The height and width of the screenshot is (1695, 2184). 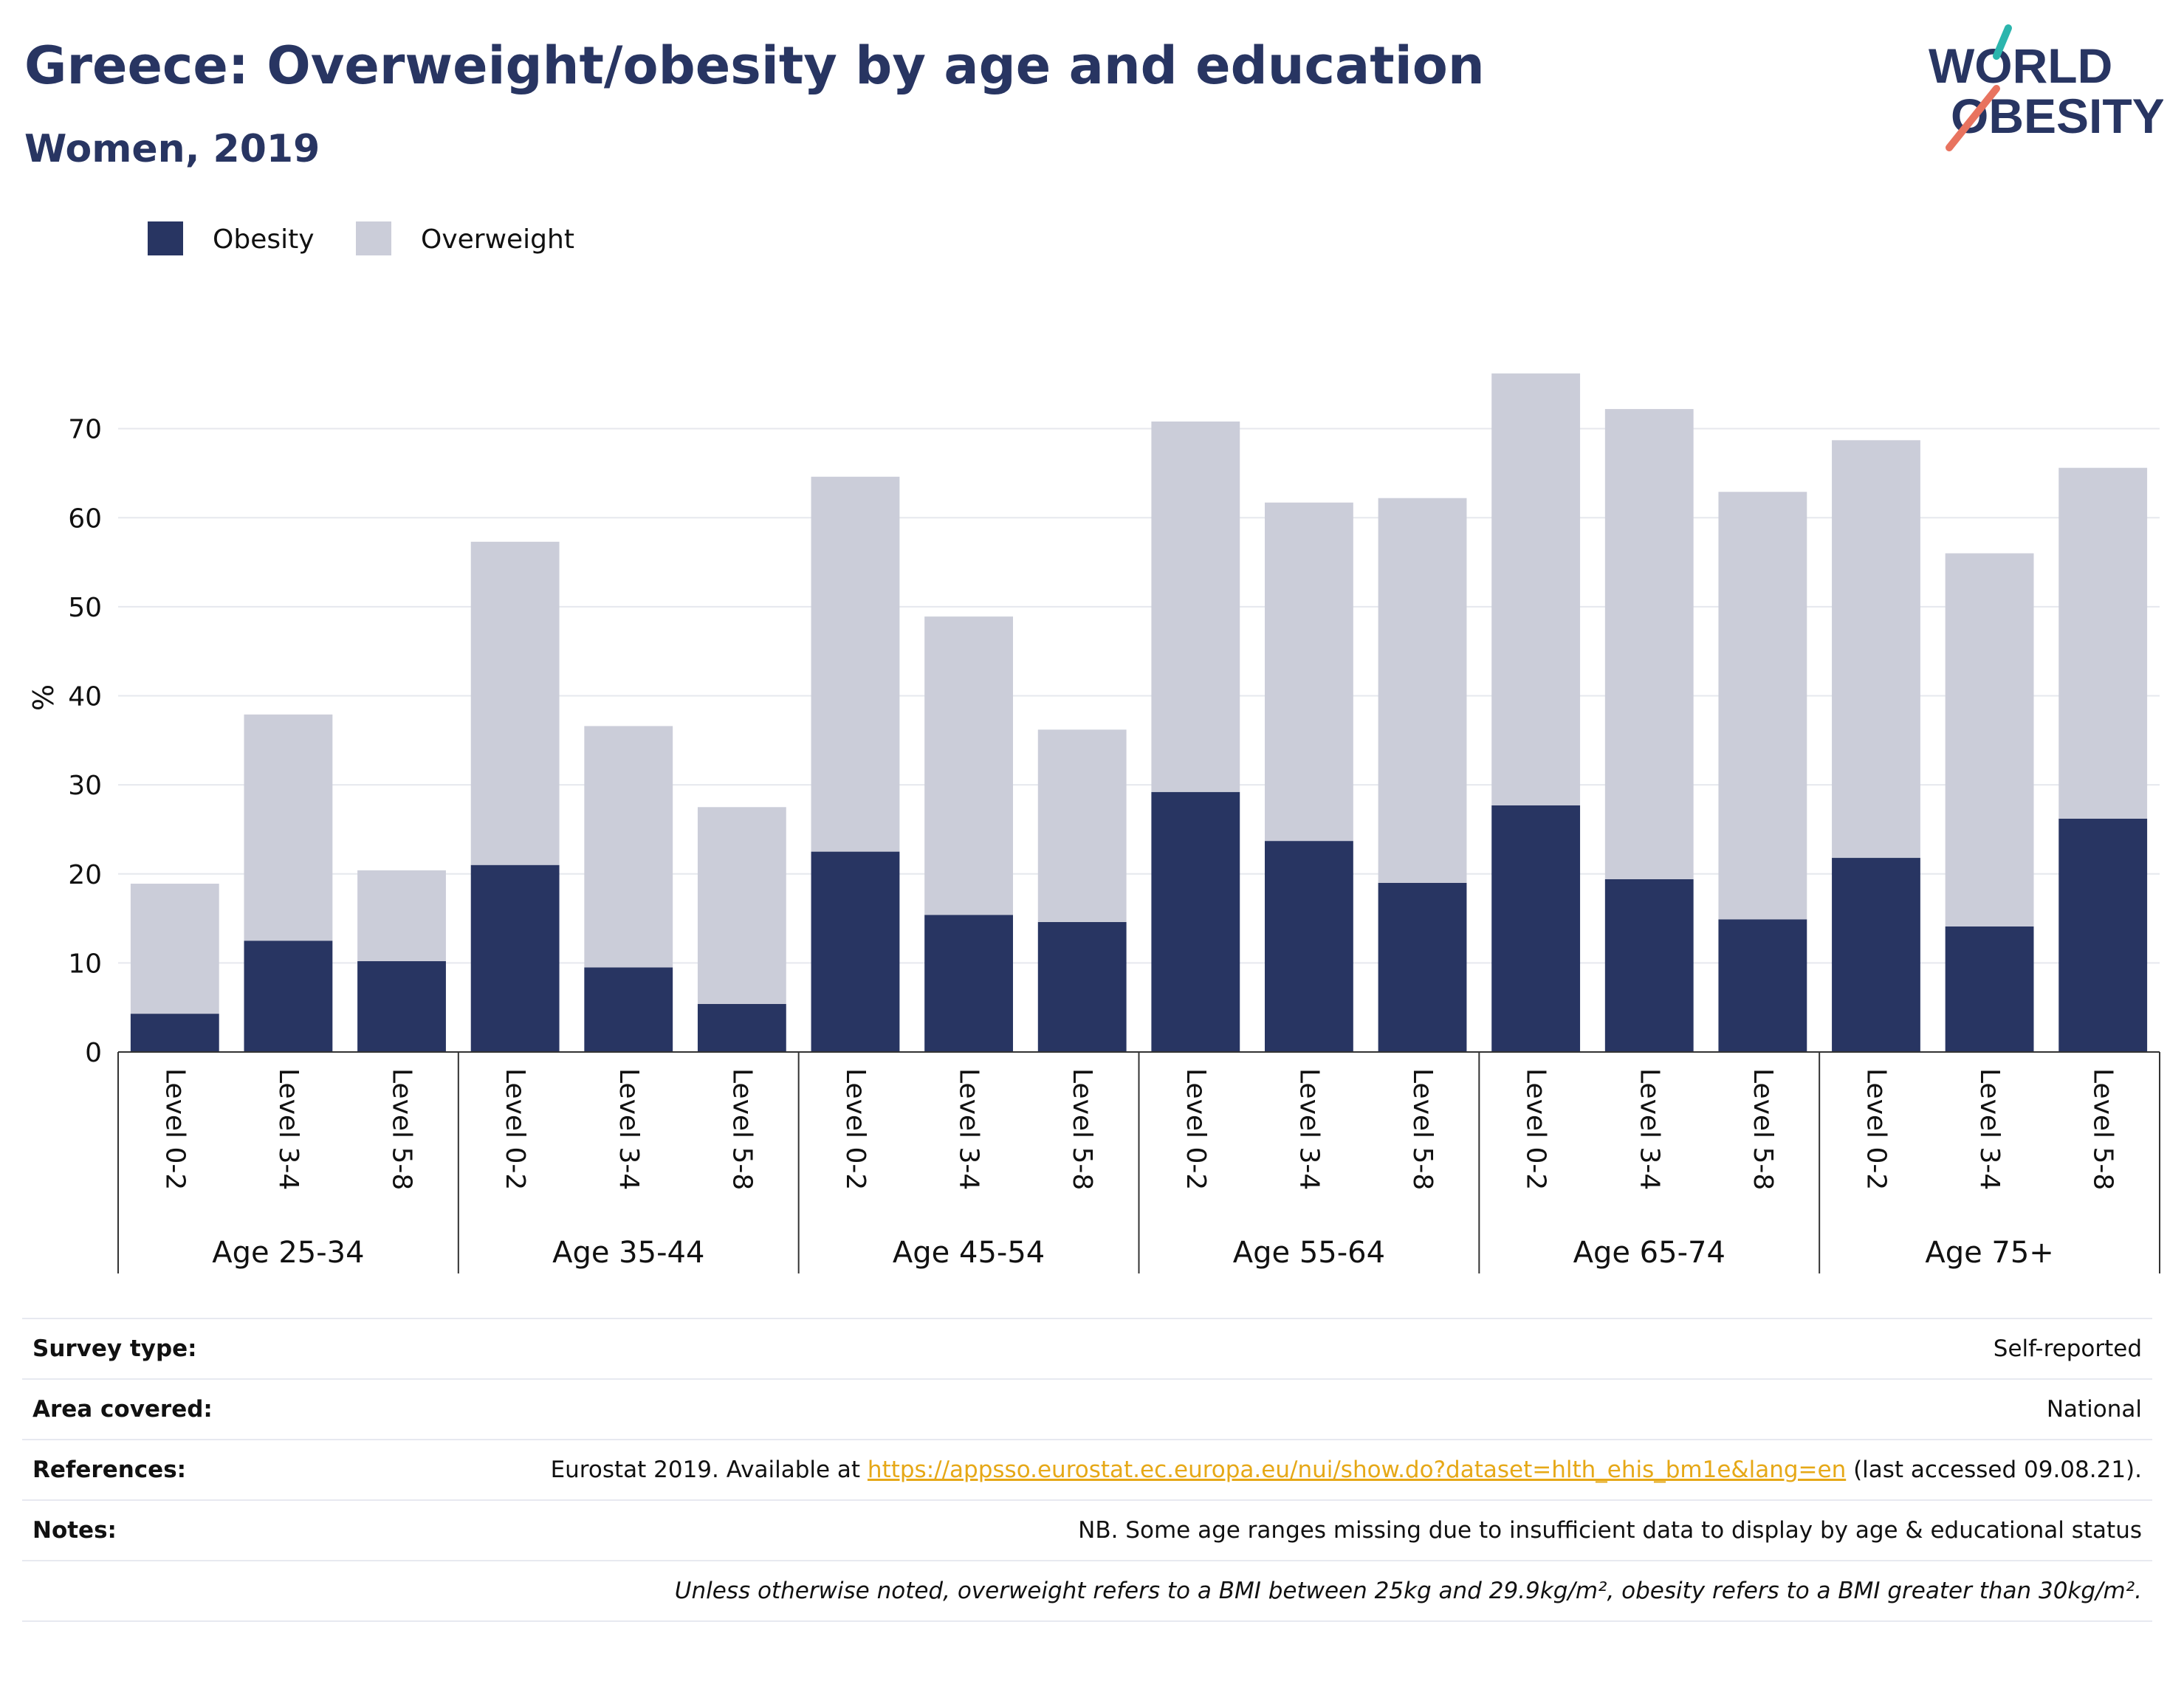 I want to click on survey-type-row: Survey type: Self-reported, so click(x=1087, y=1348).